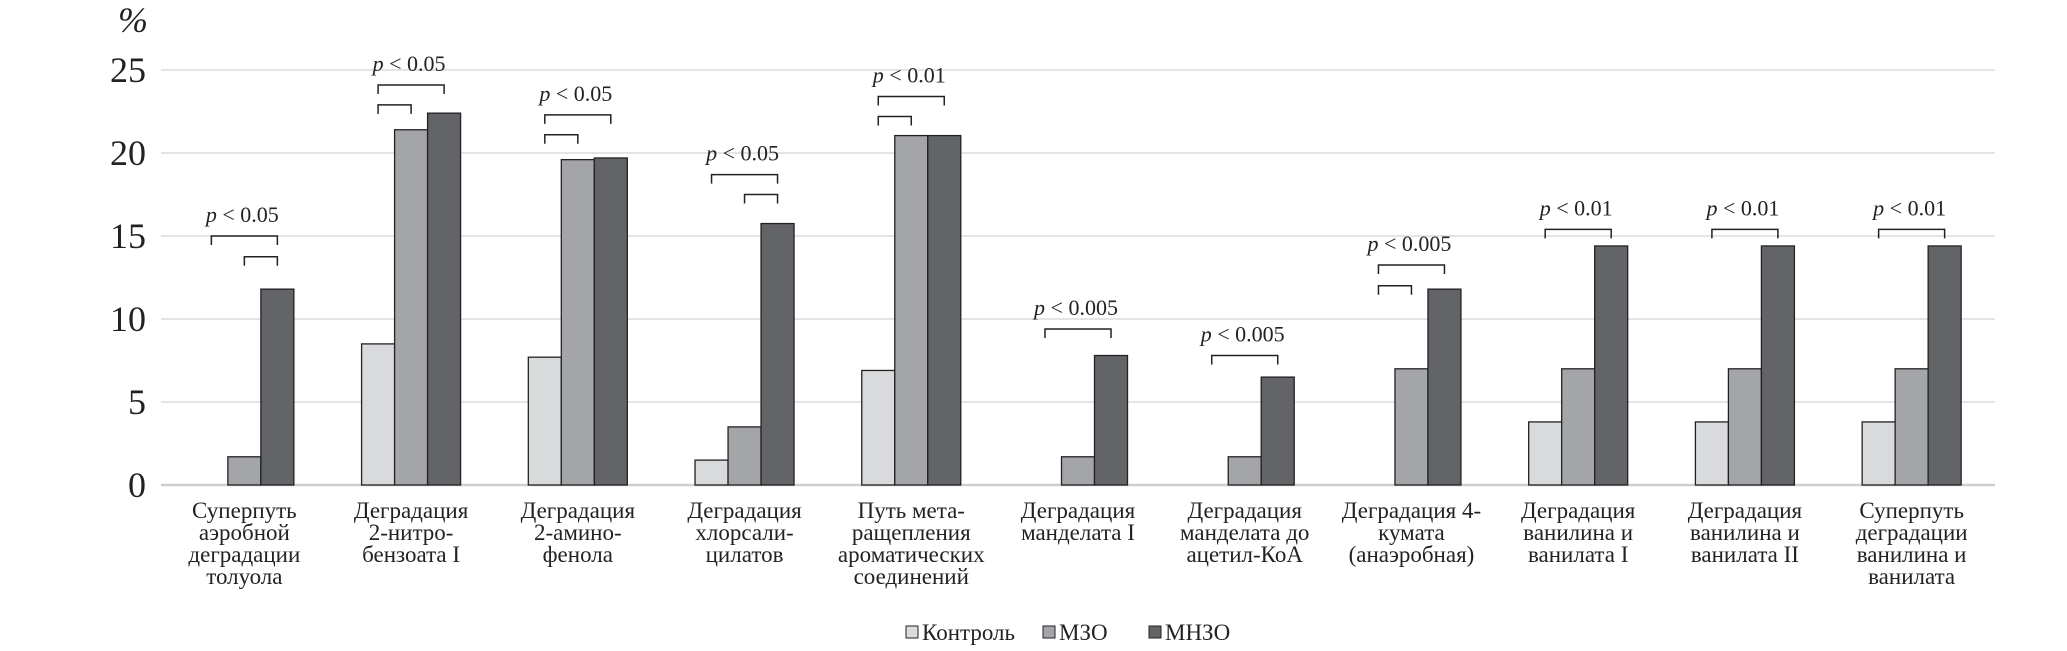 The height and width of the screenshot is (651, 2067). Describe the element at coordinates (137, 402) in the screenshot. I see `y-tick-label: 5` at that location.